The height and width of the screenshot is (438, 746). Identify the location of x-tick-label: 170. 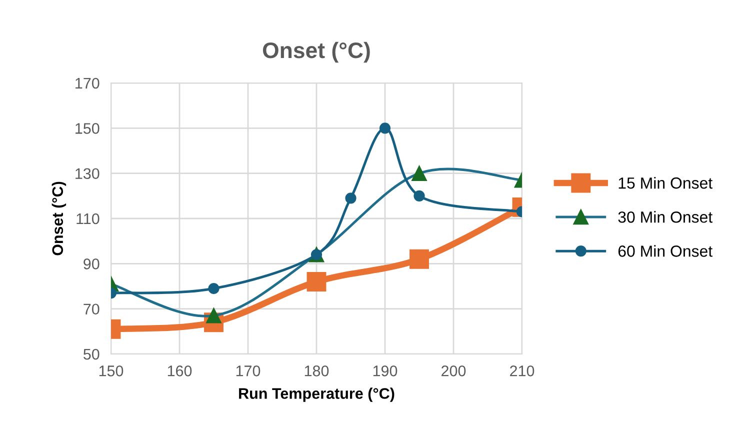
(248, 371).